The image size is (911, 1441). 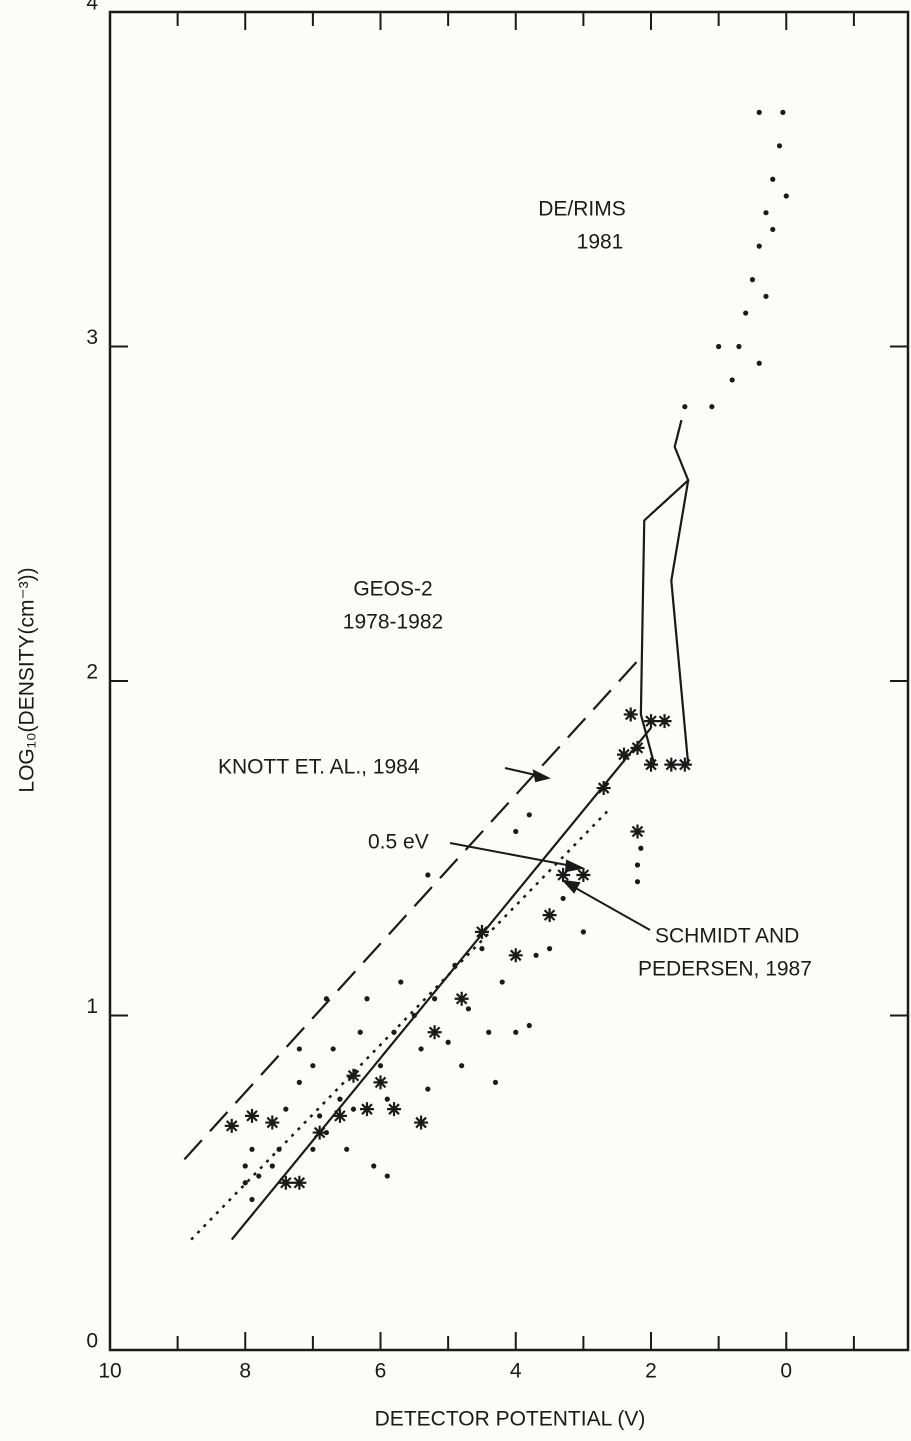 What do you see at coordinates (245, 1371) in the screenshot?
I see `x-tick-label: 8` at bounding box center [245, 1371].